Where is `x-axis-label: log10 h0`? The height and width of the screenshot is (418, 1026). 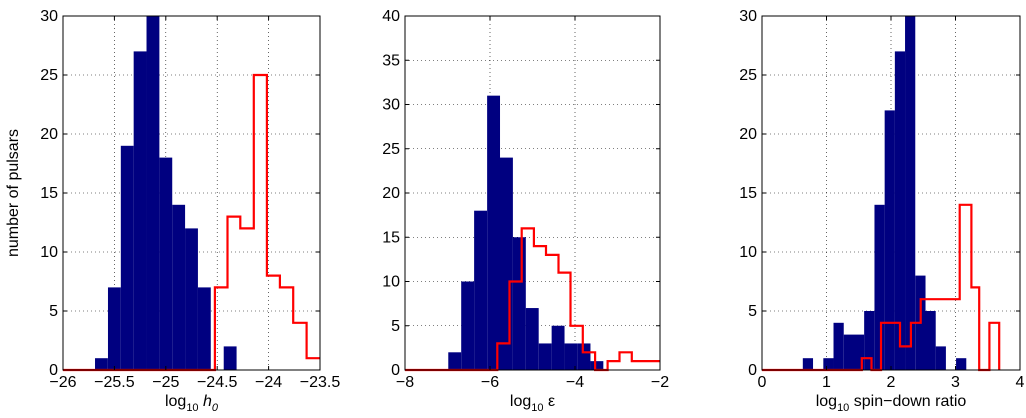
x-axis-label: log10 h0 is located at coordinates (192, 403).